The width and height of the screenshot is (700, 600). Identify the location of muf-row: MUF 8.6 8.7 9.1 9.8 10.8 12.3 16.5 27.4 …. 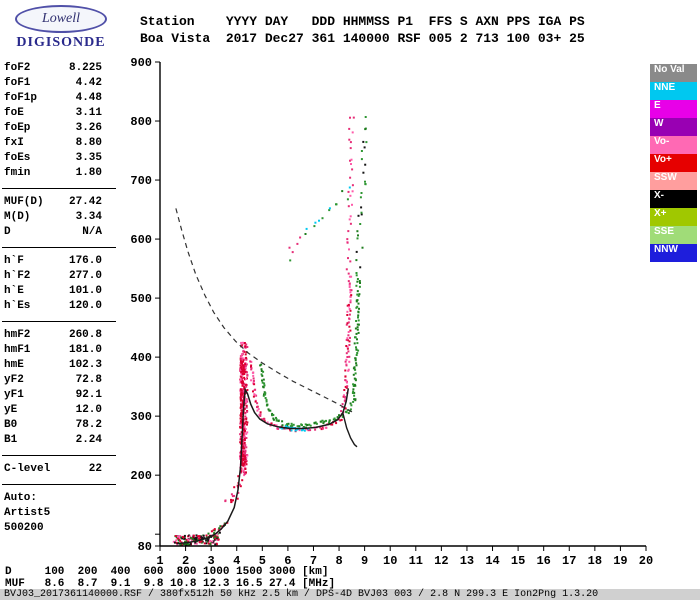
(170, 584).